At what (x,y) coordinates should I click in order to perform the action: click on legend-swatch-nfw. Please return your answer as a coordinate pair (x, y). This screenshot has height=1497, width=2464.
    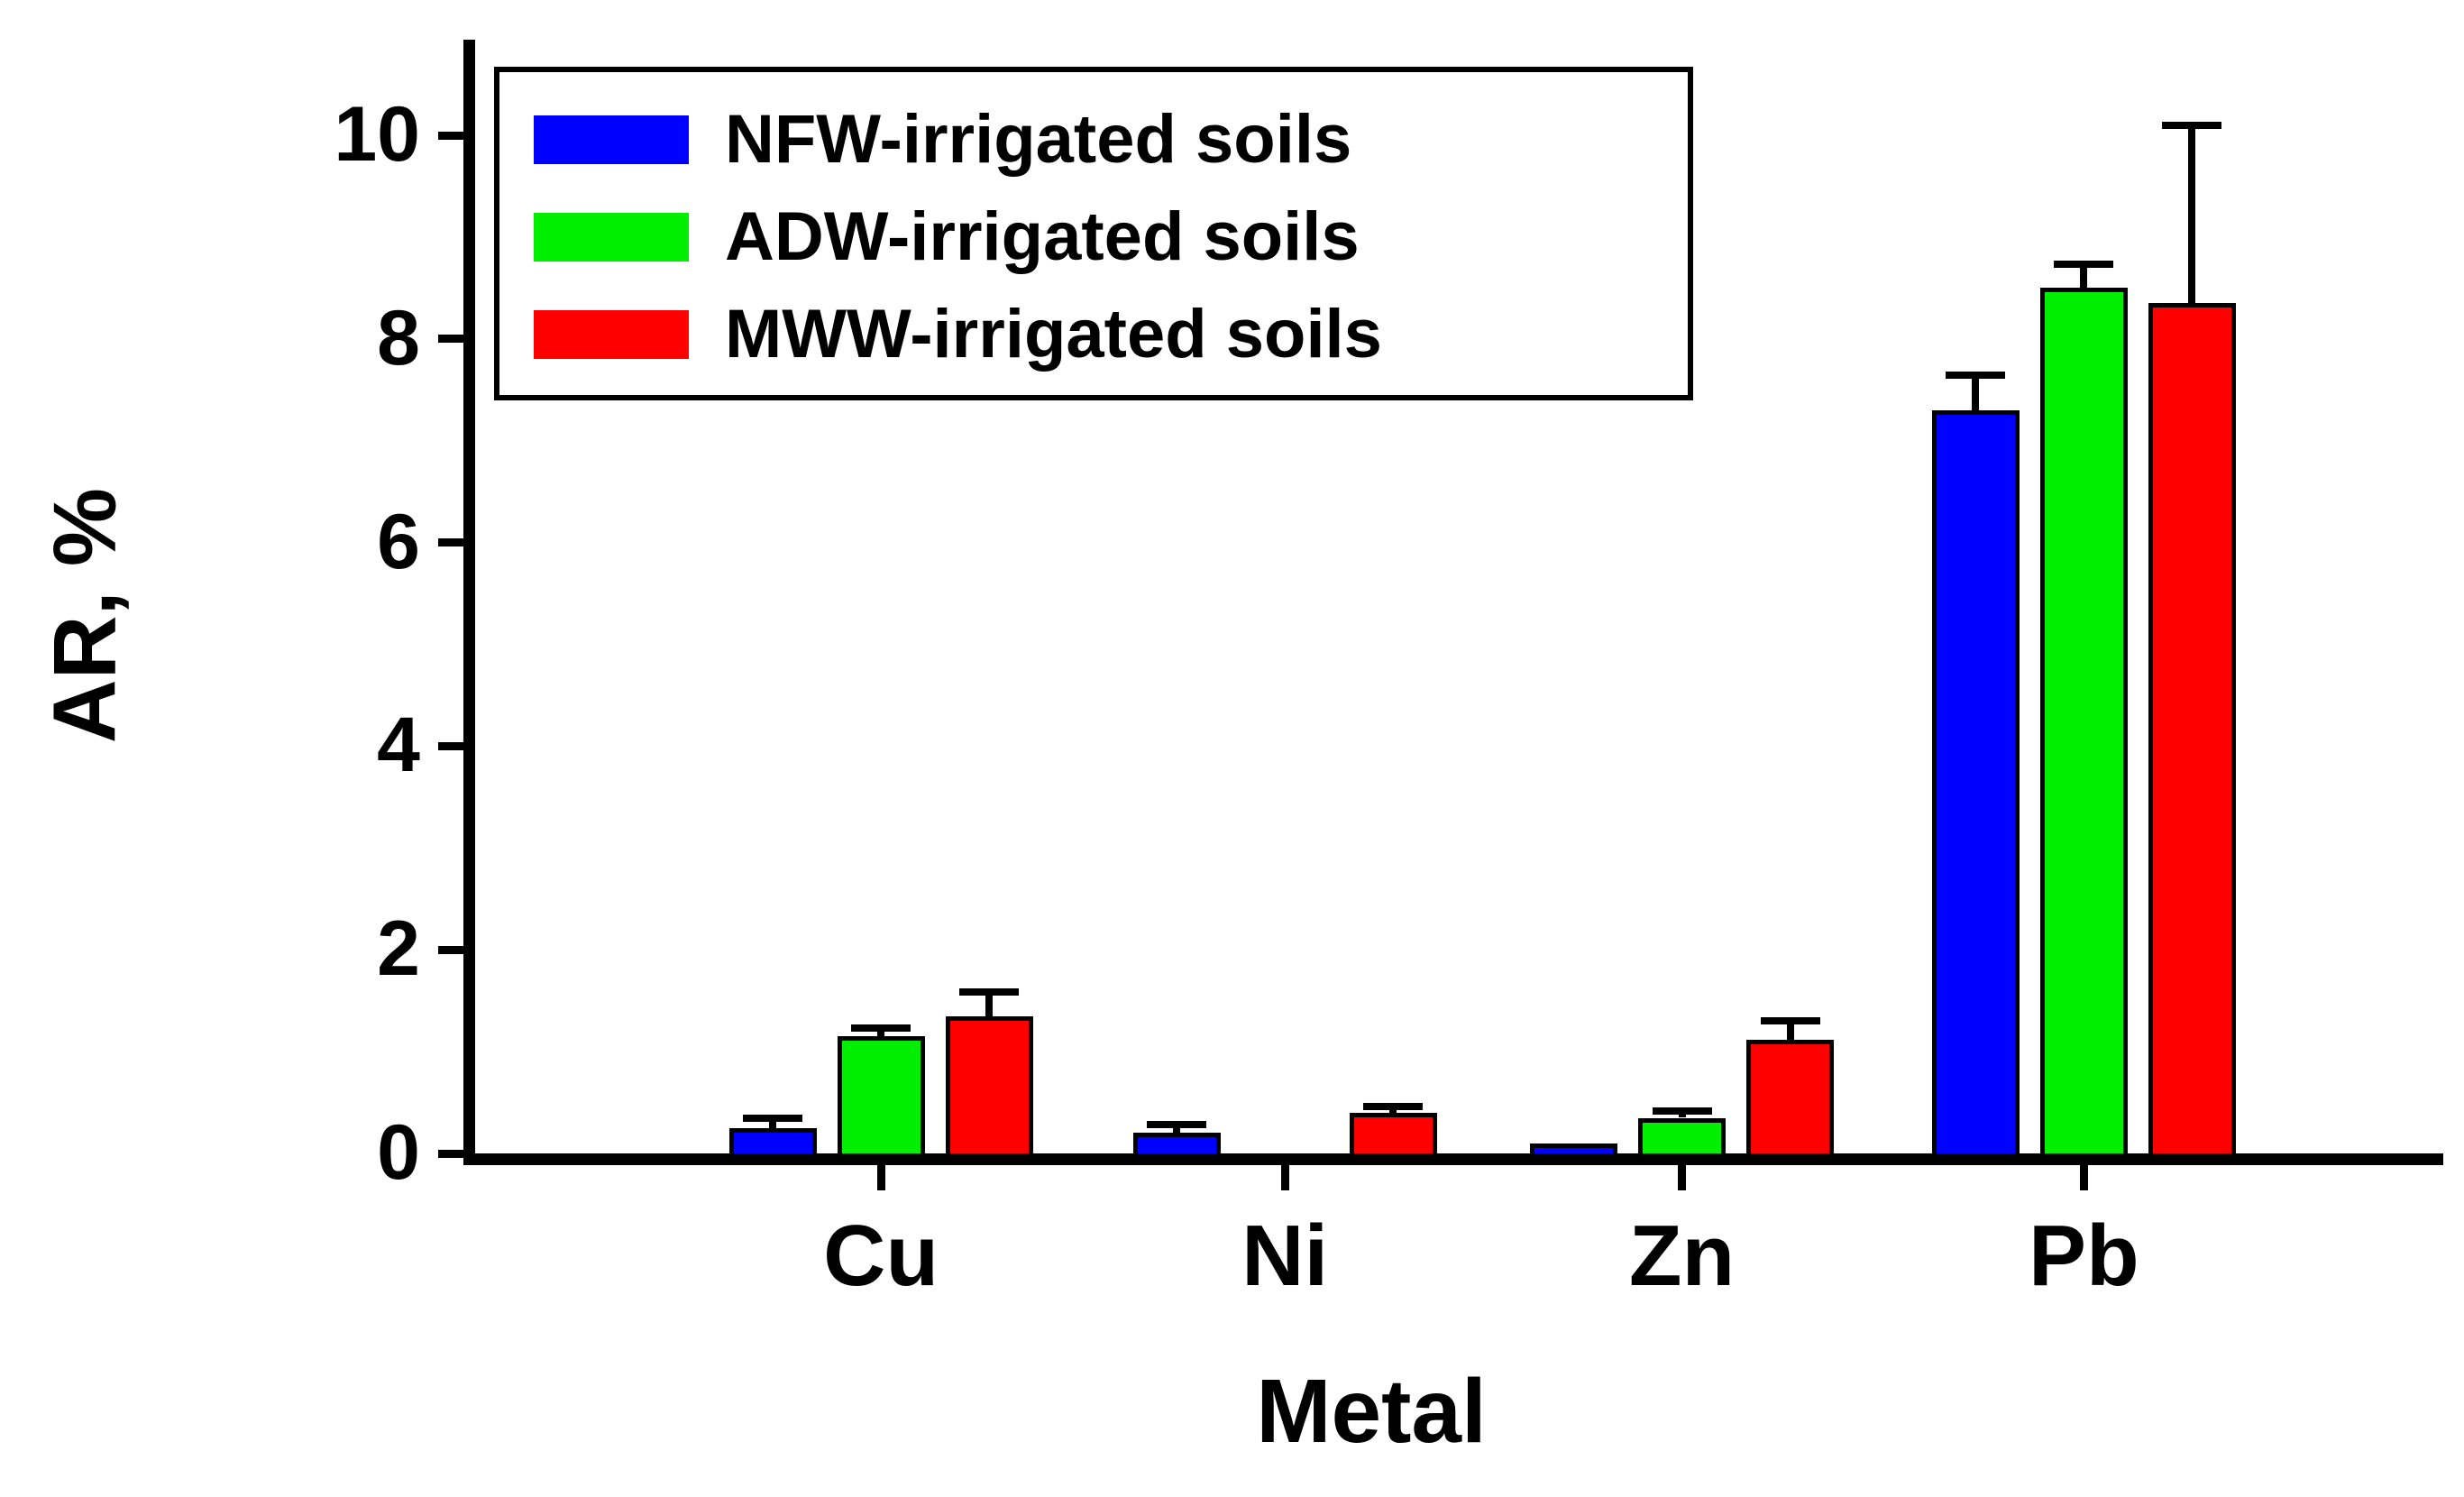
    Looking at the image, I should click on (611, 139).